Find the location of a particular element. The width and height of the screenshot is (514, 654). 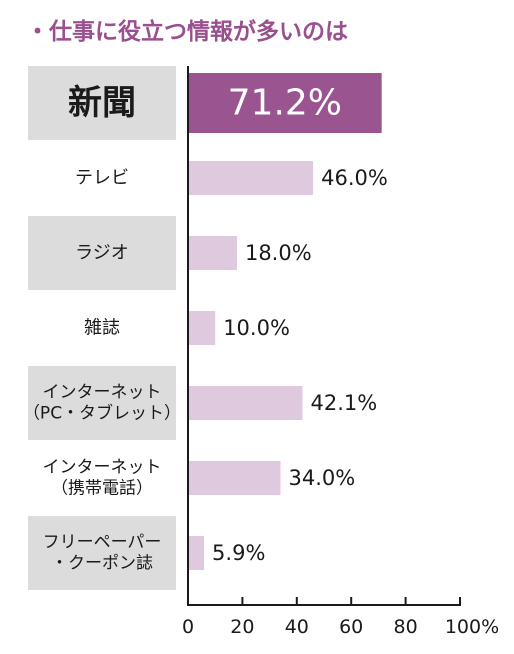

value-label: 34.0% is located at coordinates (321, 478).